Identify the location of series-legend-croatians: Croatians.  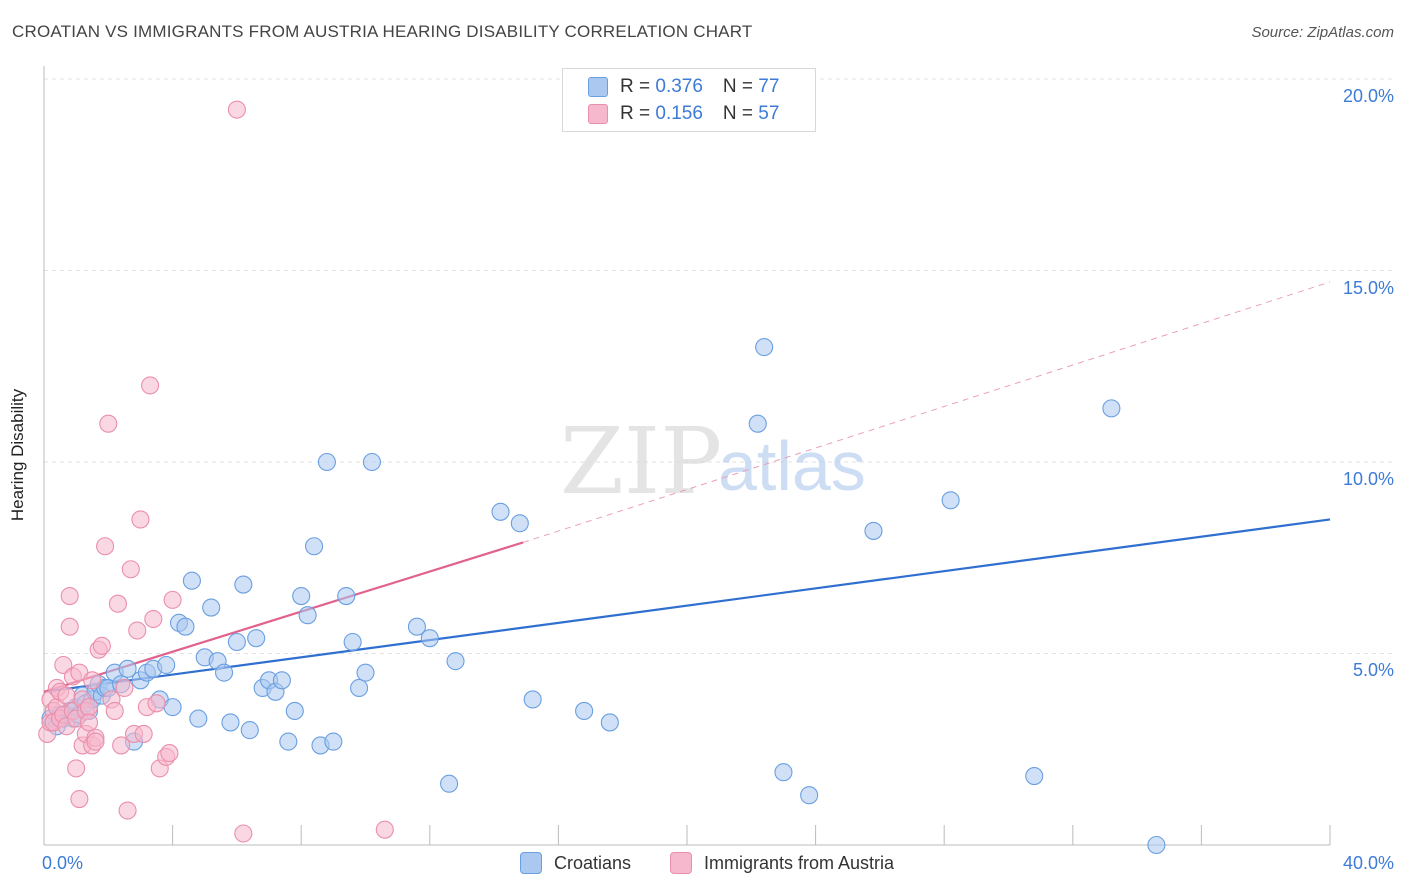
(575, 863).